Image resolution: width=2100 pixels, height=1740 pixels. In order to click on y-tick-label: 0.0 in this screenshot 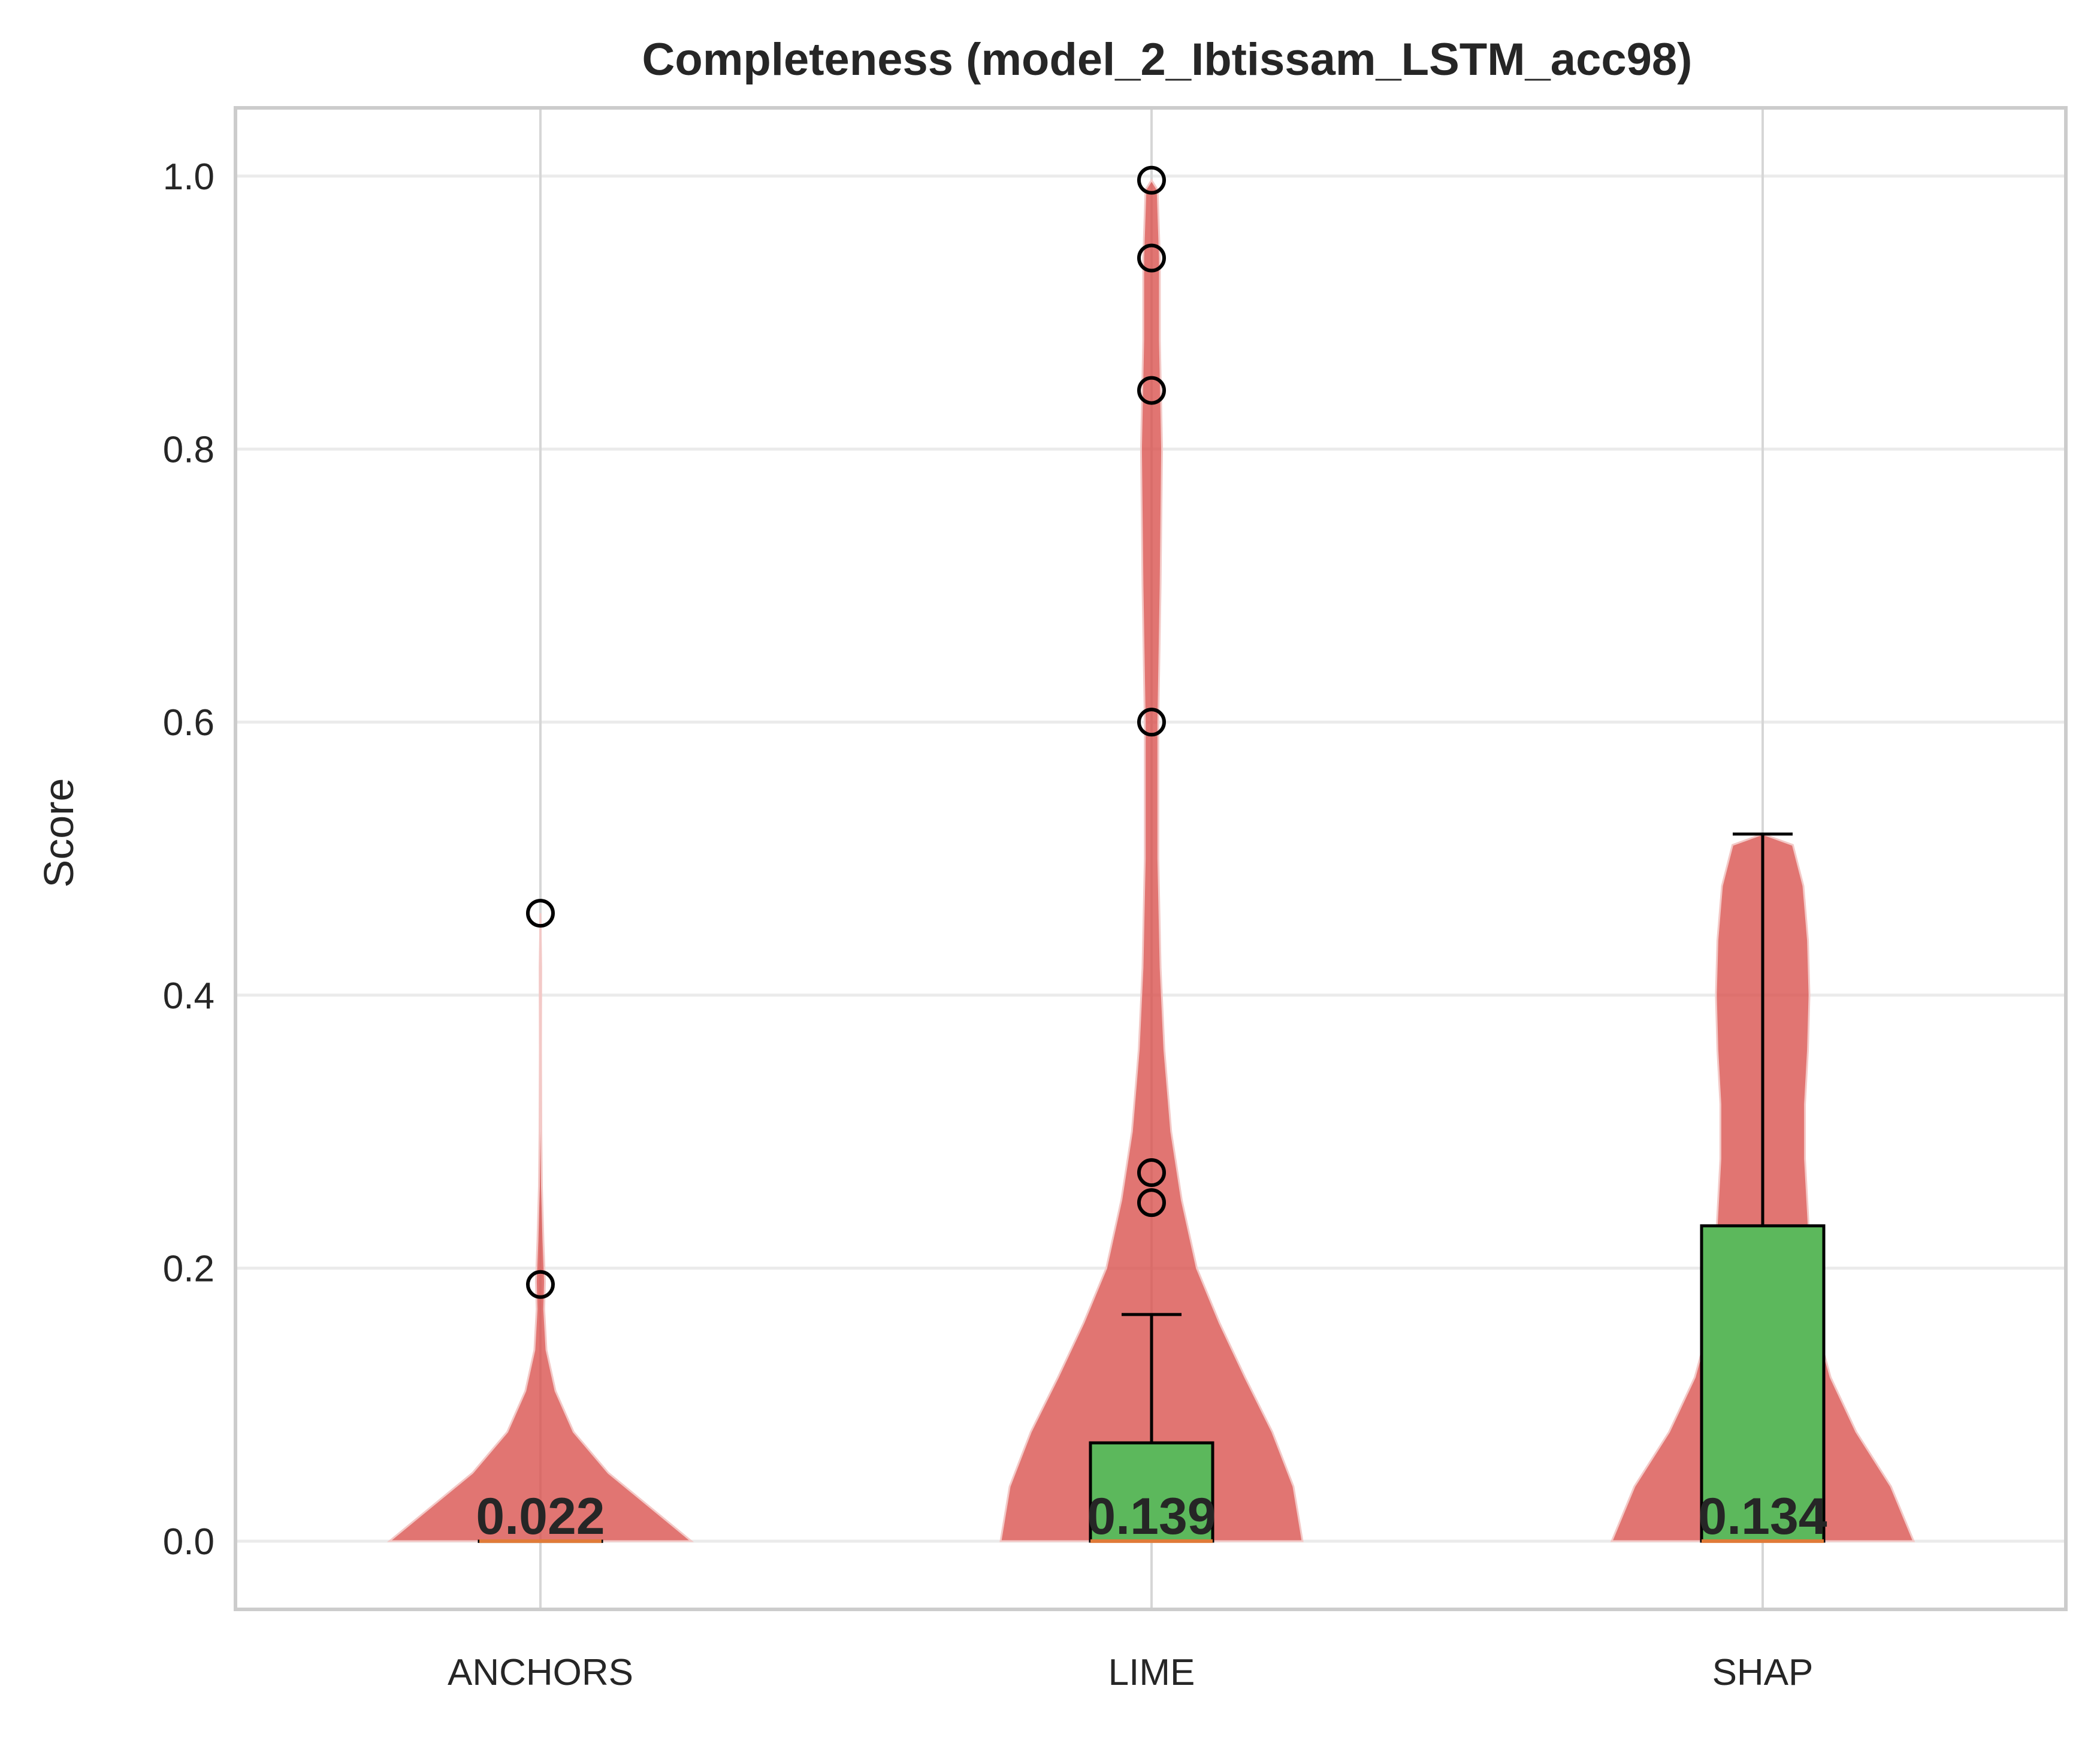, I will do `click(189, 1542)`.